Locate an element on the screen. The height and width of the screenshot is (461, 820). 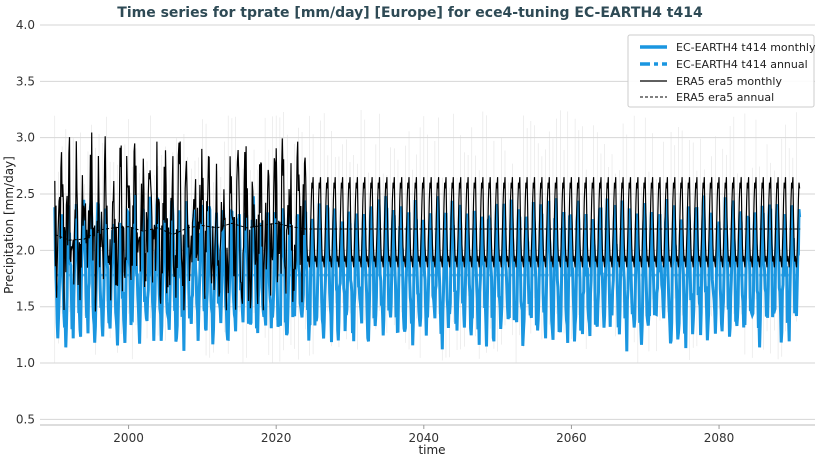
legend-label-era5-monthly: ERA5 era5 monthly is located at coordinates (729, 81).